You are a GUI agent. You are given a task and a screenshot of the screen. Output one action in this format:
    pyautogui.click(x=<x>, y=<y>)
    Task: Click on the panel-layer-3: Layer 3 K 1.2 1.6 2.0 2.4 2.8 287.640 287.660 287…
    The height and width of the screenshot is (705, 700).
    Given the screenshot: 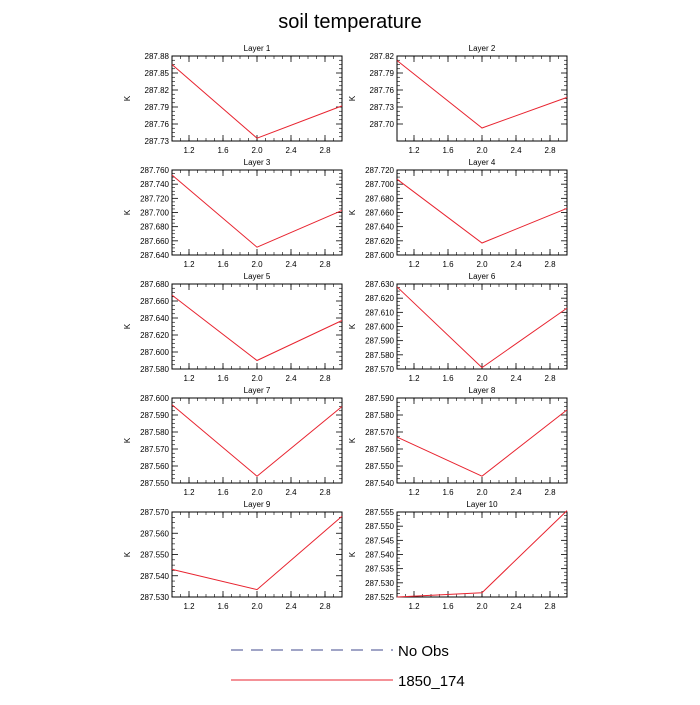 What is the action you would take?
    pyautogui.click(x=233, y=213)
    